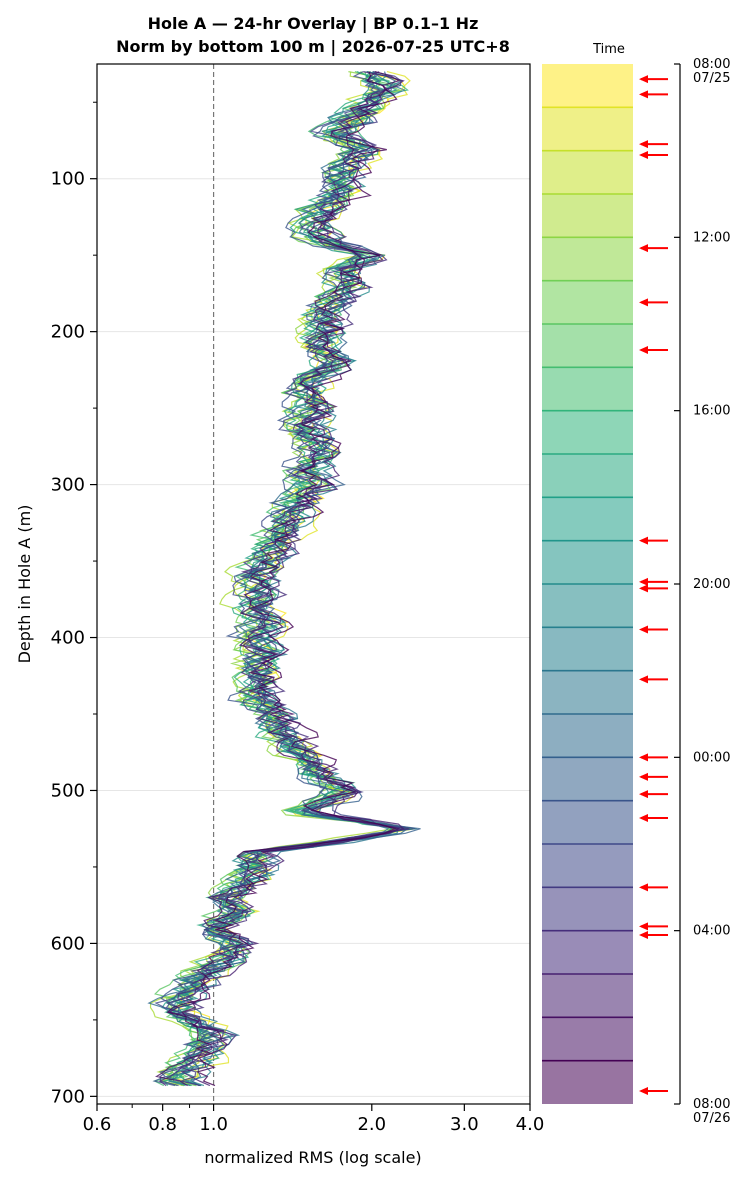  Describe the element at coordinates (711, 237) in the screenshot. I see `colorbar-tick-label: 12:00` at that location.